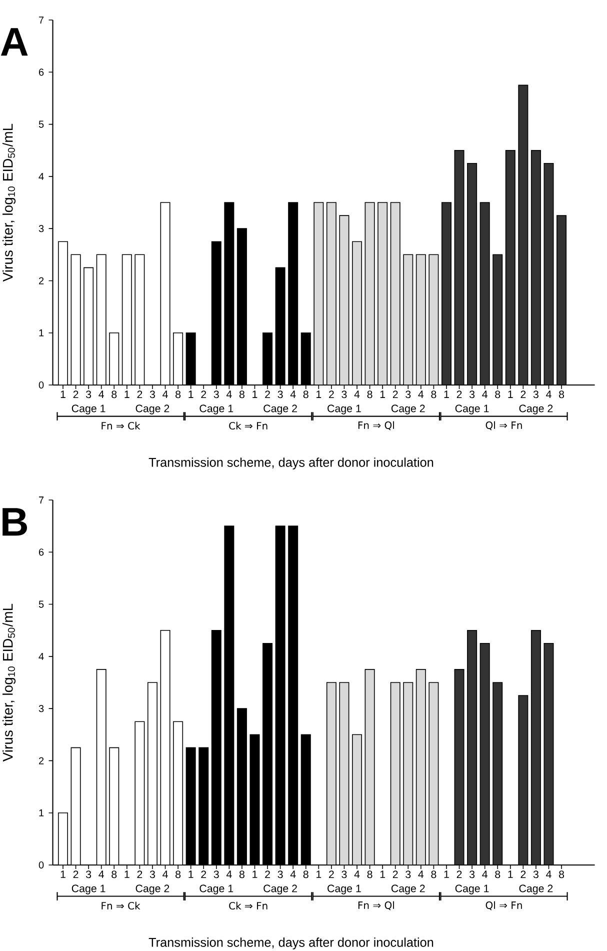 This screenshot has width=607, height=951. What do you see at coordinates (41, 656) in the screenshot?
I see `y-tick-label: 4` at bounding box center [41, 656].